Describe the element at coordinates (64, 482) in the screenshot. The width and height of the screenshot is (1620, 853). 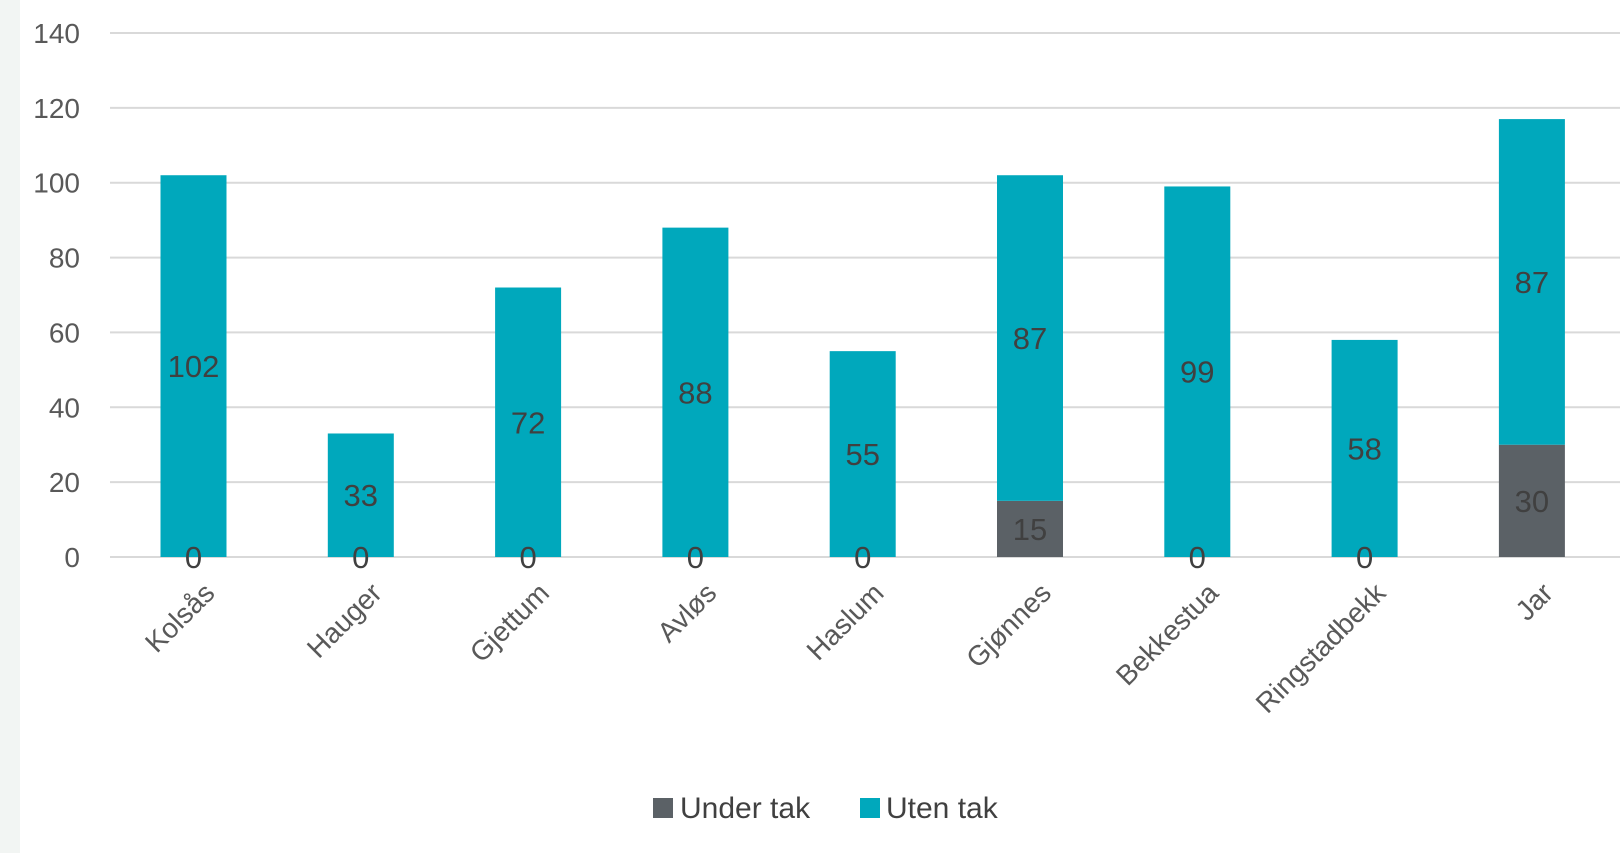
I see `y-tick-label: 20` at that location.